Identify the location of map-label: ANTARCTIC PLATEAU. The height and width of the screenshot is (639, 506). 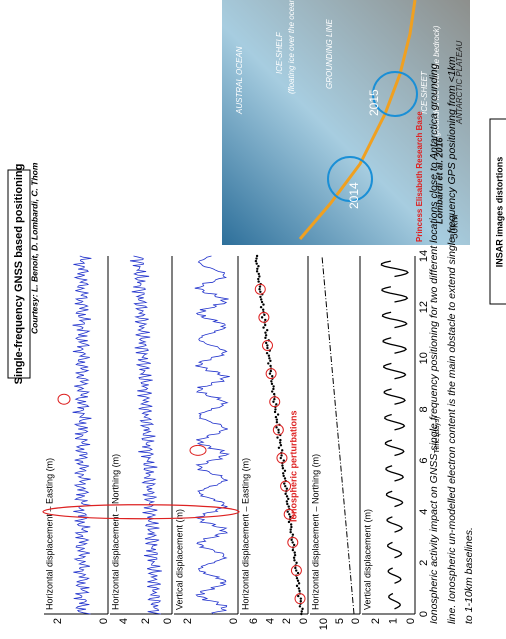
(459, 83).